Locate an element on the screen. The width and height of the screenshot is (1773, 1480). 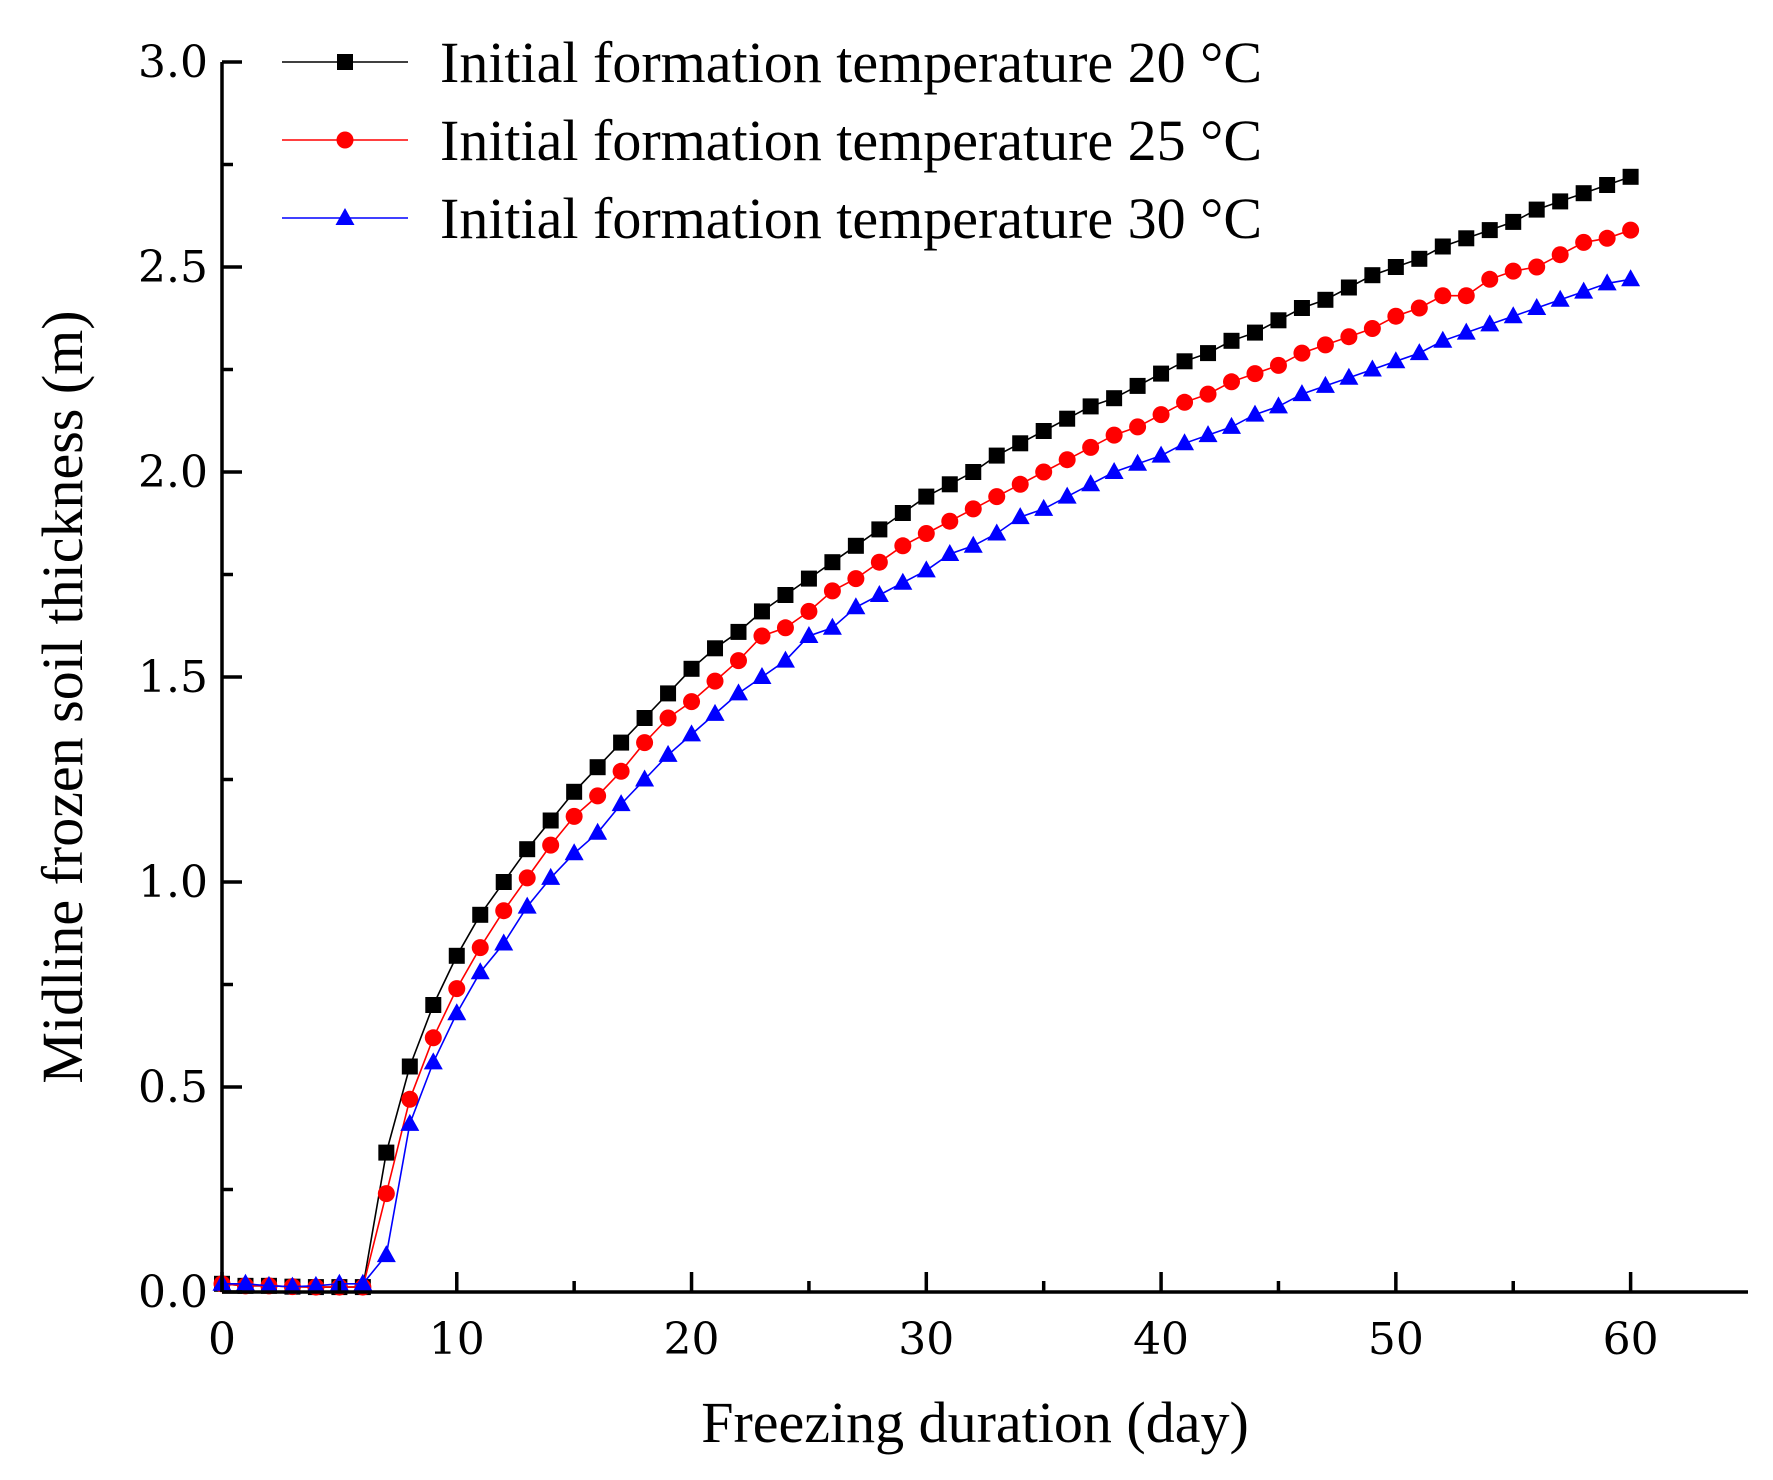
x-tick-label: 30 is located at coordinates (926, 1339).